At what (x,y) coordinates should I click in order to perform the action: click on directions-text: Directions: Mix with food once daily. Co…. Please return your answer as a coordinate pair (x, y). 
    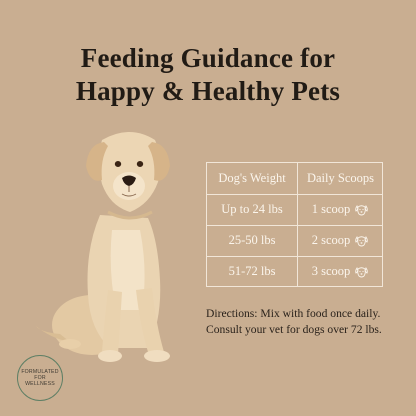
    Looking at the image, I should click on (306, 322).